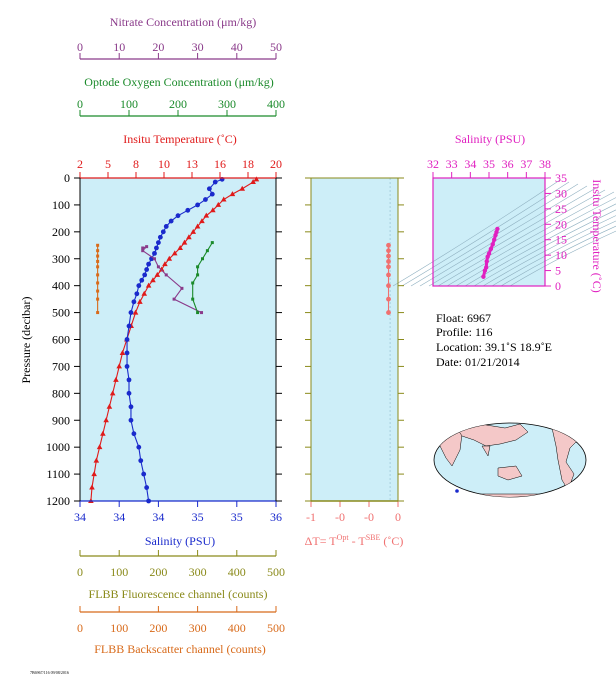  I want to click on info-date: Date: 01/21/2014, so click(478, 362).